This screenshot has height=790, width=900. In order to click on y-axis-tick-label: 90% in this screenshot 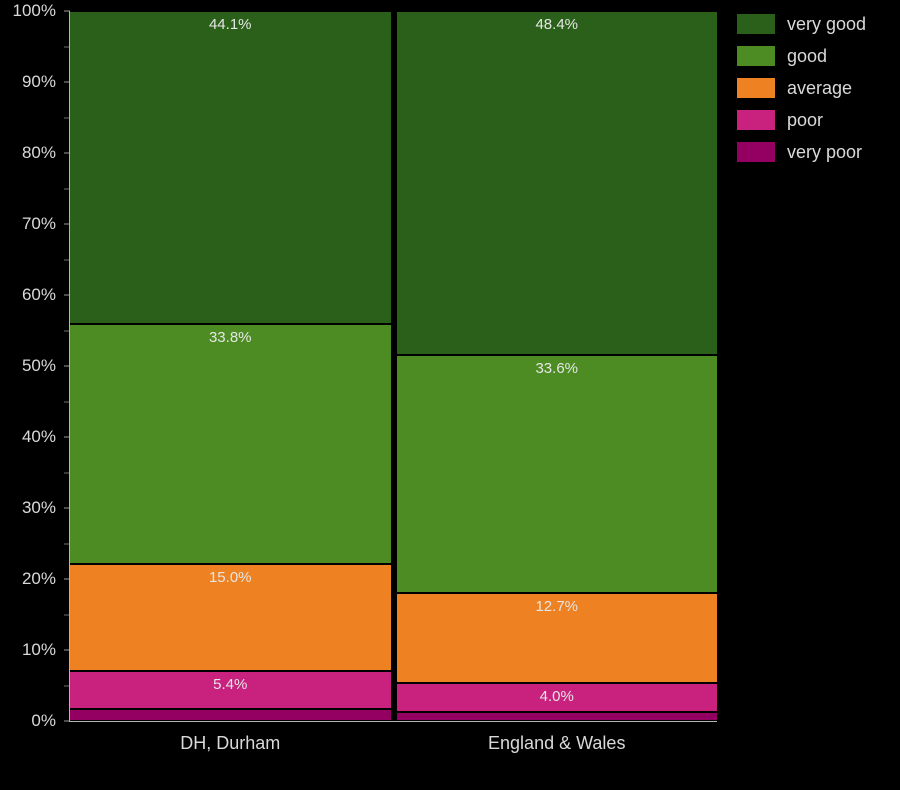, I will do `click(38, 81)`.